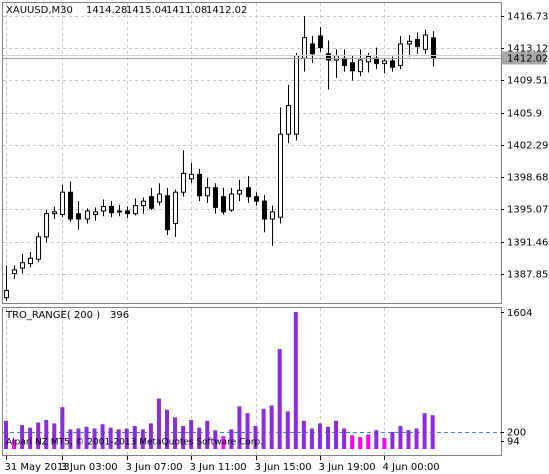  Describe the element at coordinates (527, 49) in the screenshot. I see `y-tick-label: 1413.12` at that location.